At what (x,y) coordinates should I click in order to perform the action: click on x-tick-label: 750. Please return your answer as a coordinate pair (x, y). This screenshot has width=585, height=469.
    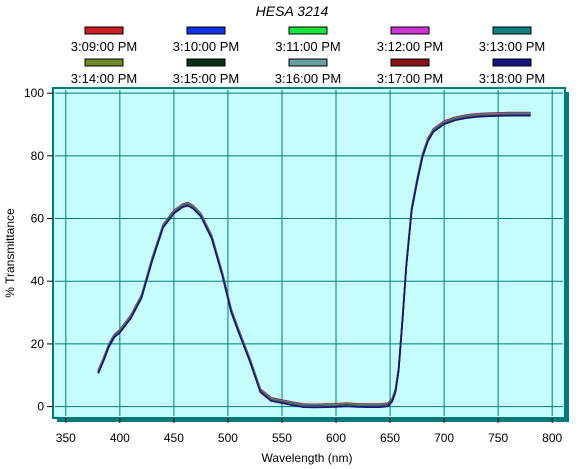
    Looking at the image, I should click on (498, 438).